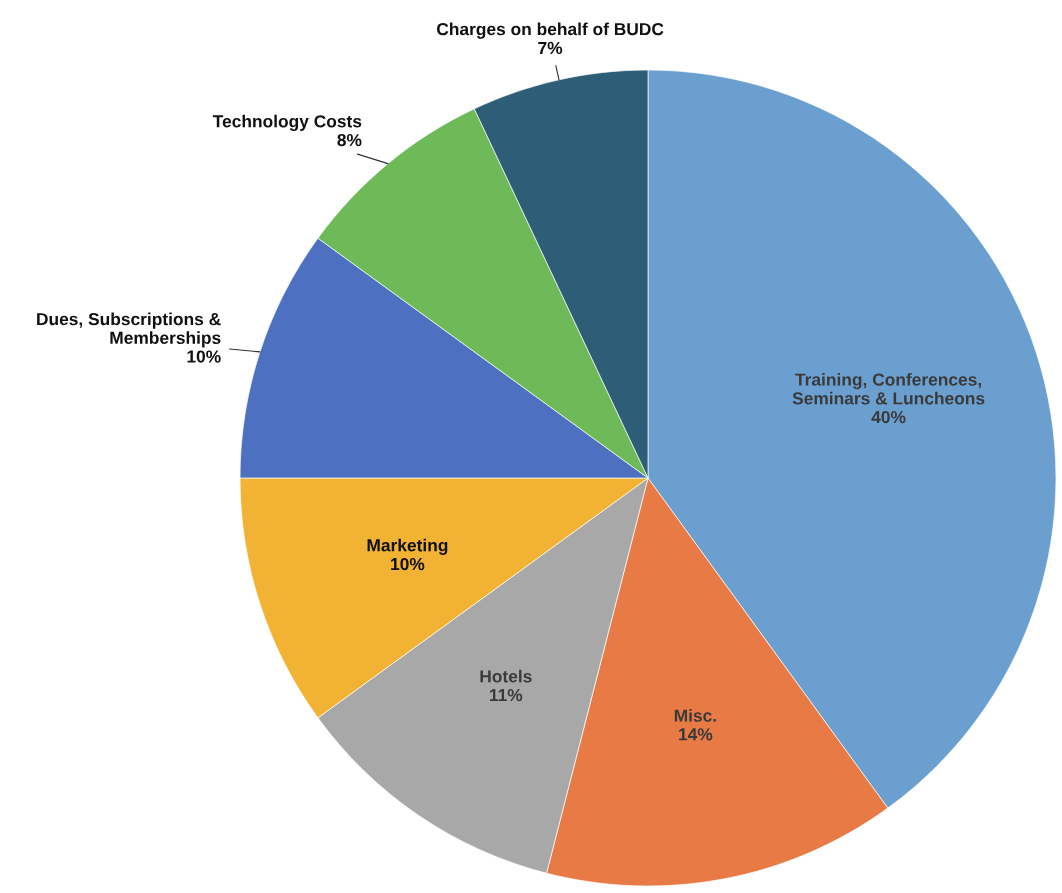 The width and height of the screenshot is (1062, 893). Describe the element at coordinates (550, 48) in the screenshot. I see `data-label: 7%` at that location.